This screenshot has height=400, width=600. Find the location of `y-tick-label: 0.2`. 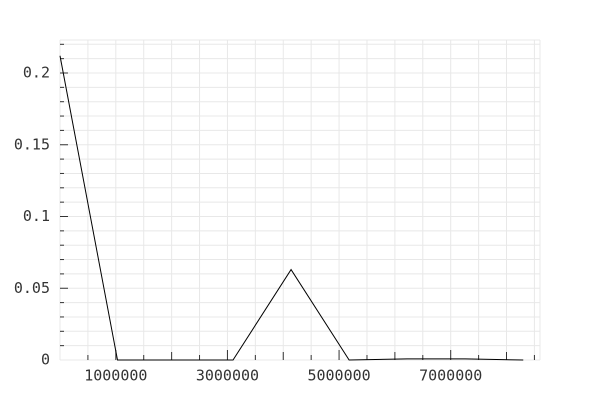

y-tick-label: 0.2 is located at coordinates (36, 73).